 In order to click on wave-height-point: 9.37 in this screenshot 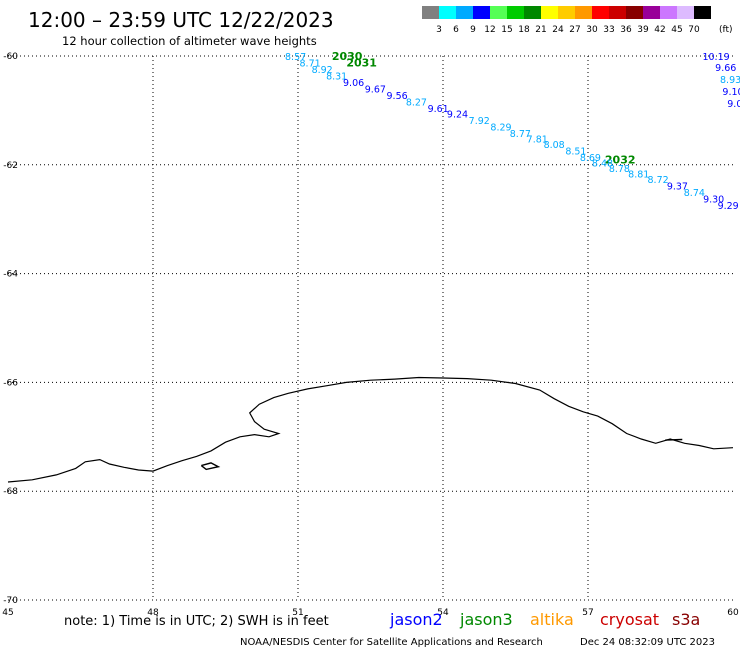, I will do `click(677, 186)`.